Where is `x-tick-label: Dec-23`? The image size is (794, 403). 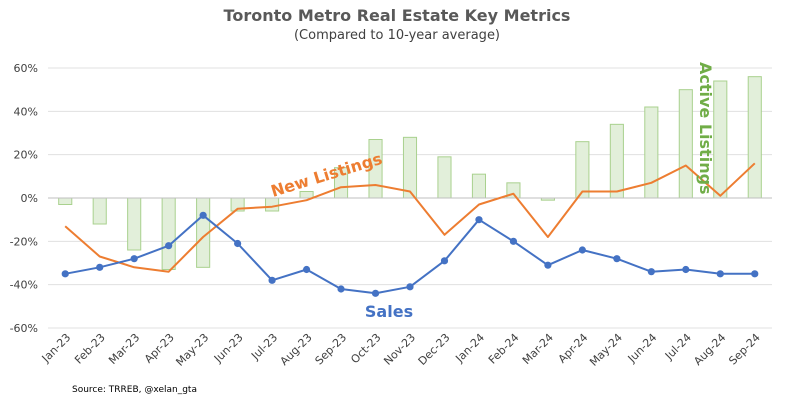
x-tick-label: Dec-23 is located at coordinates (434, 349).